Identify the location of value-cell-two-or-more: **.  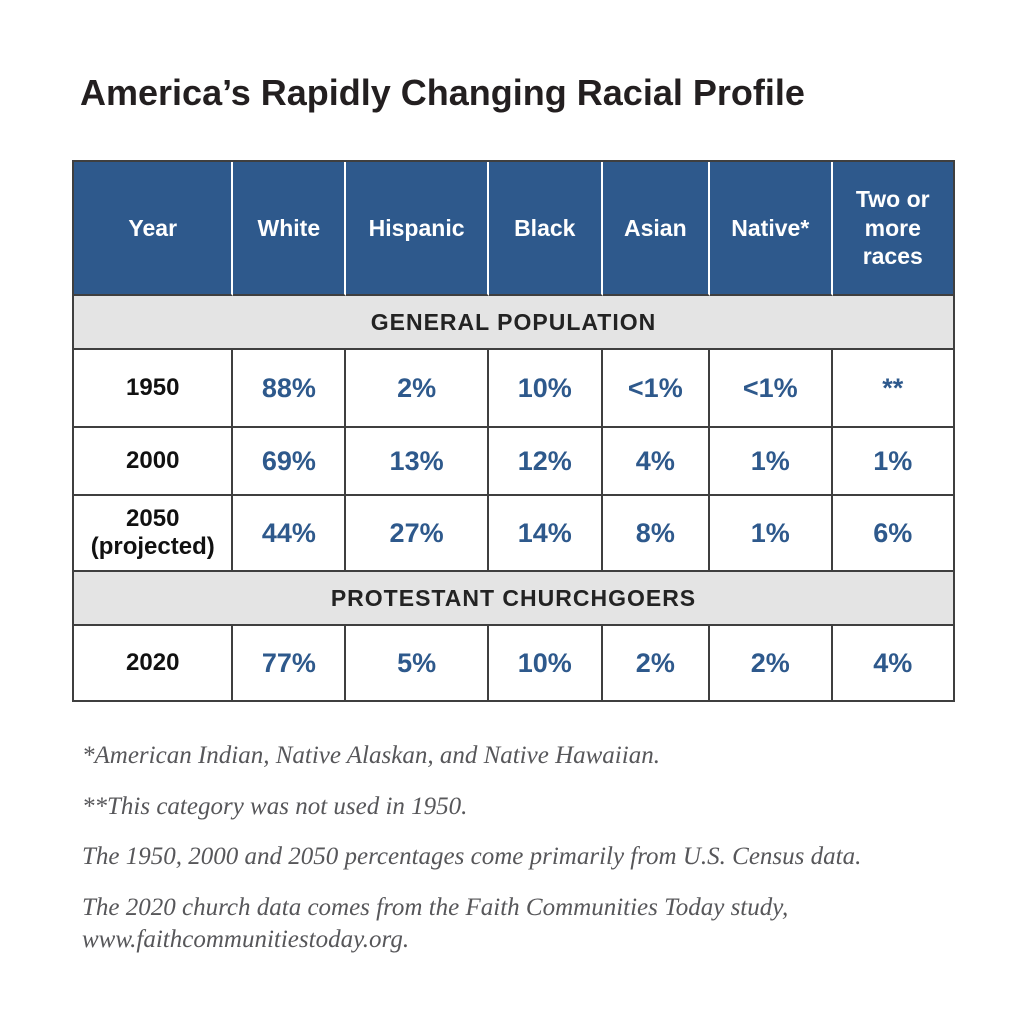
(893, 389).